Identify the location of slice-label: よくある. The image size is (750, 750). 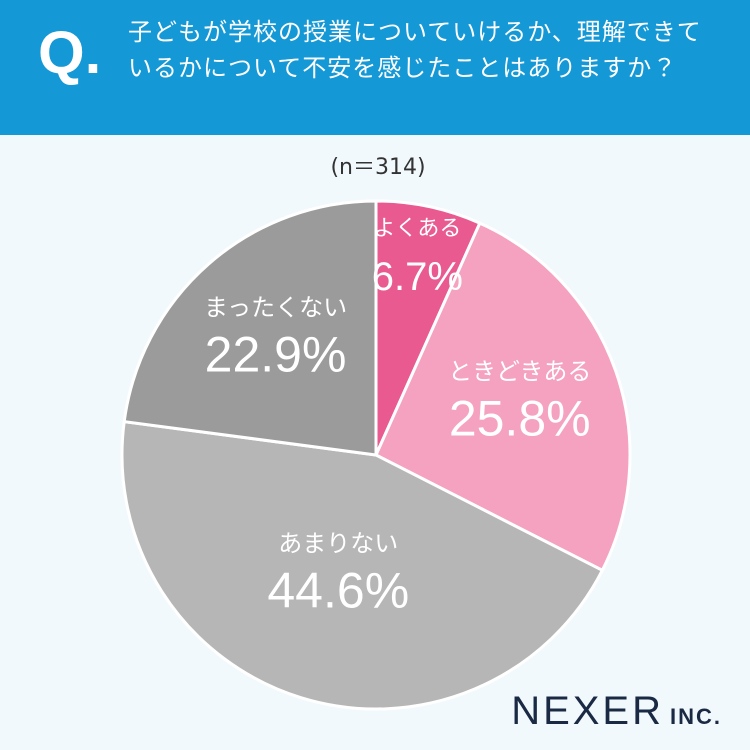
(417, 228).